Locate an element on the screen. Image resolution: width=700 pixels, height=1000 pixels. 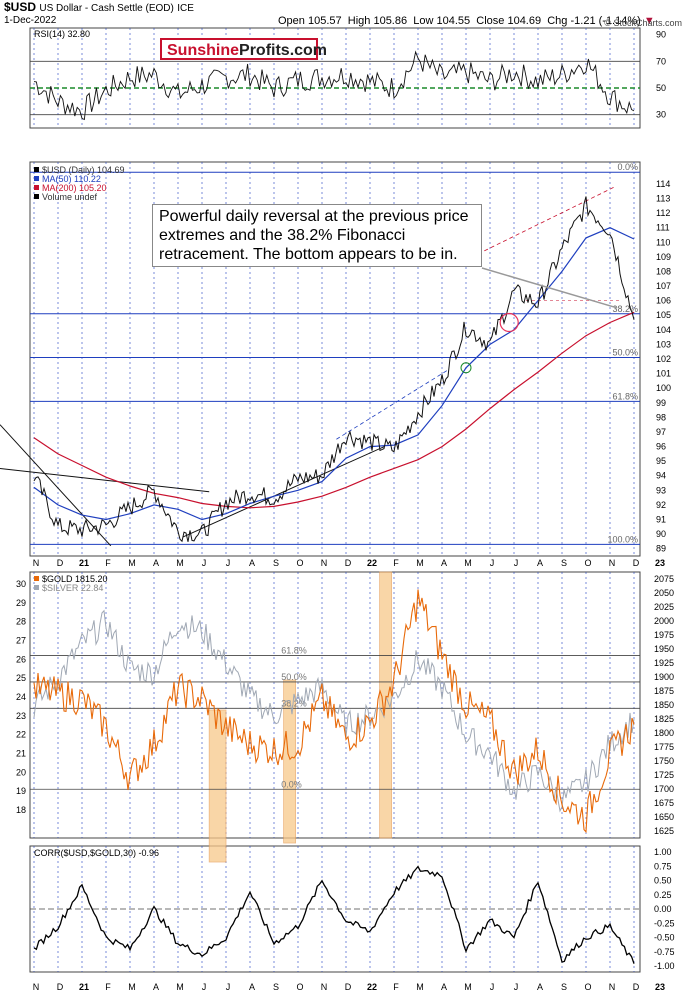
rsi-line is located at coordinates (334, 85).